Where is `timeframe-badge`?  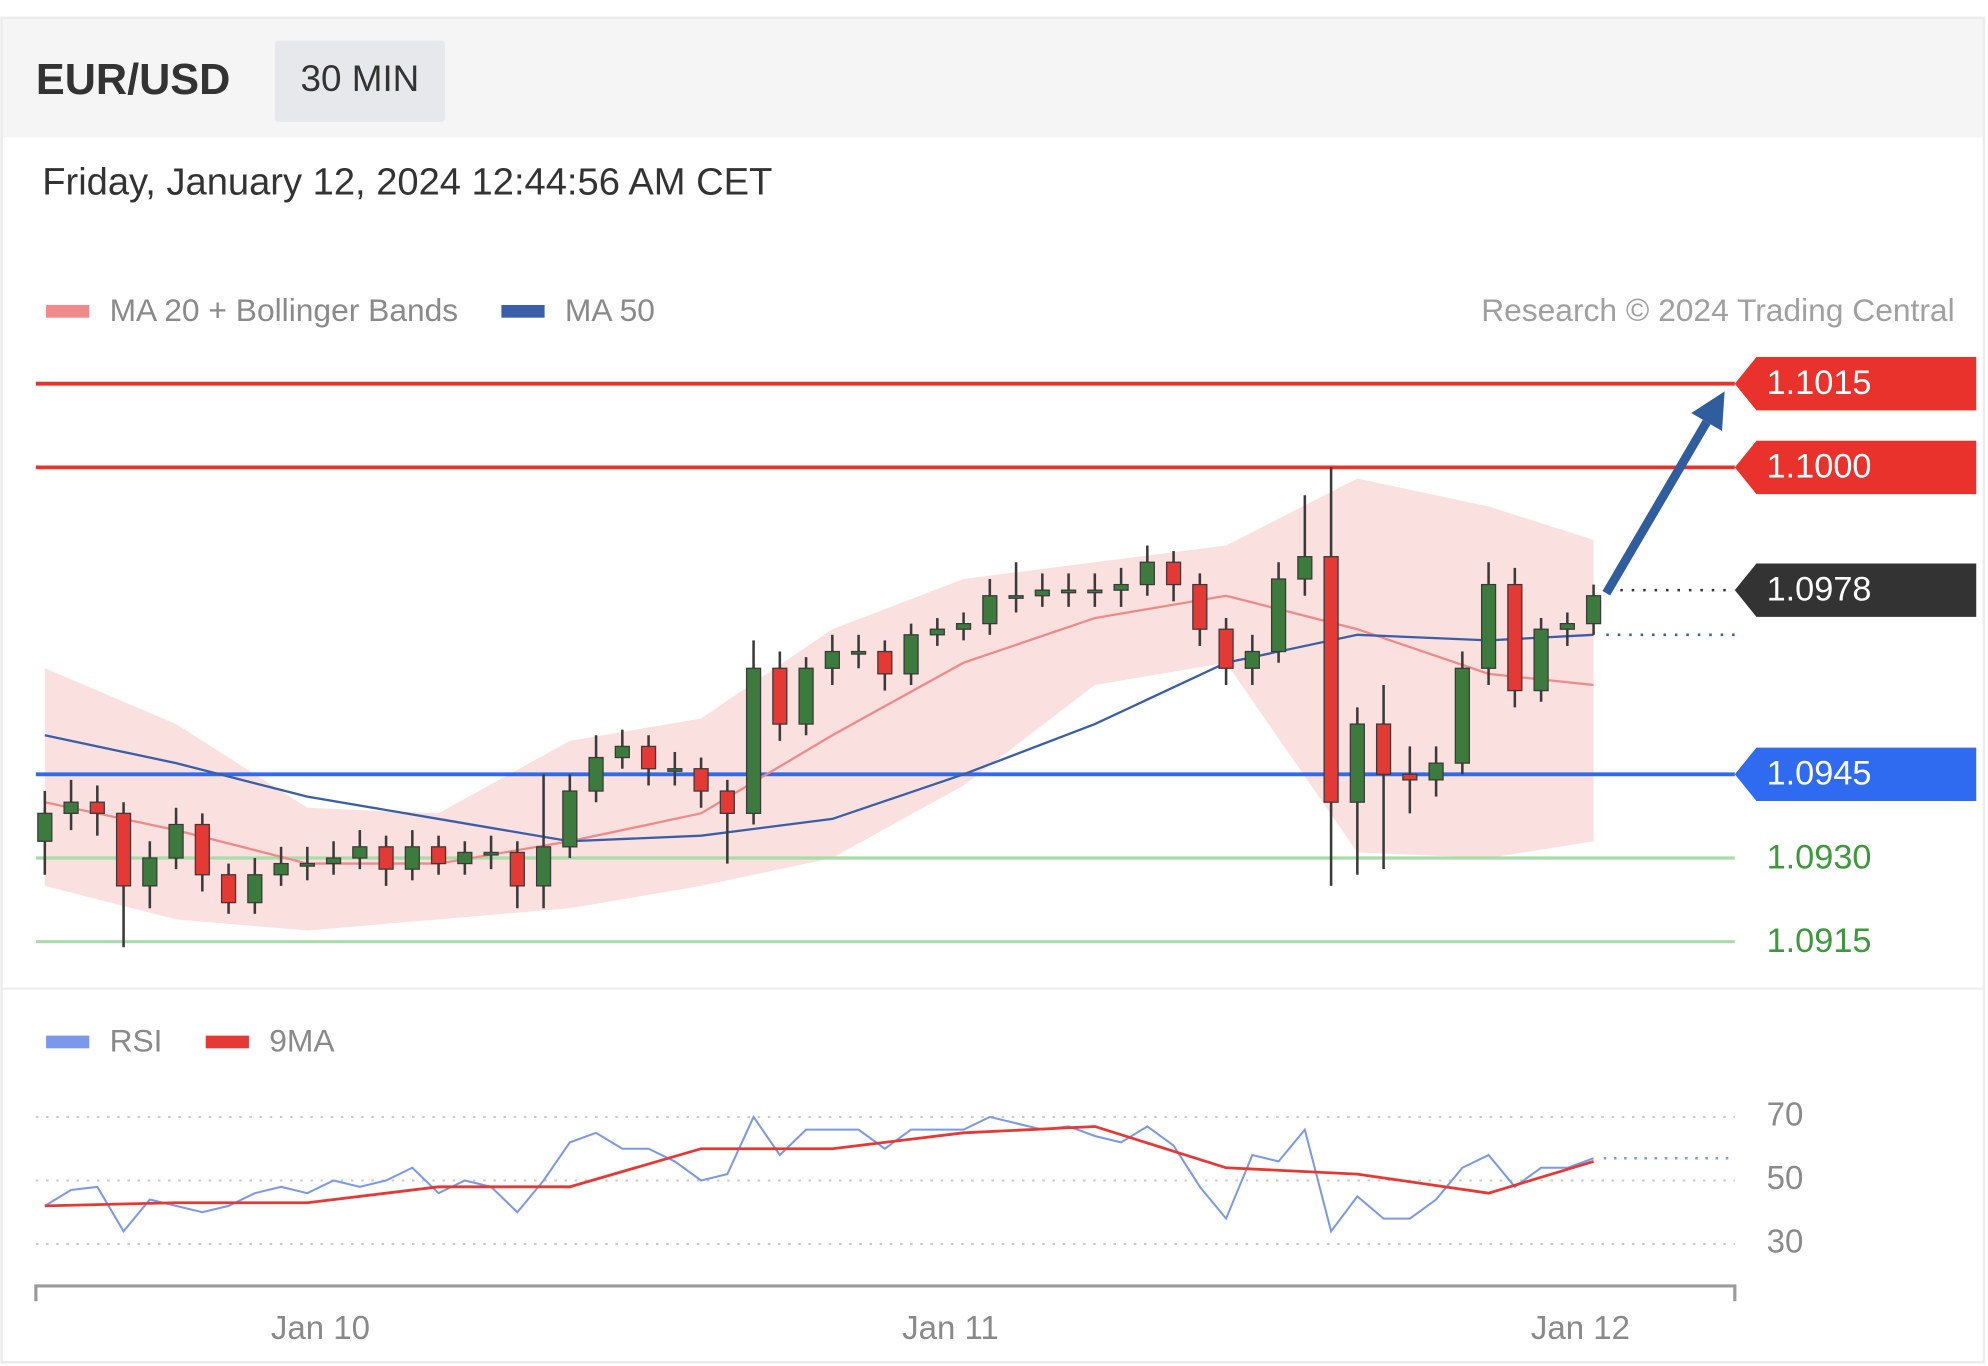 timeframe-badge is located at coordinates (360, 81).